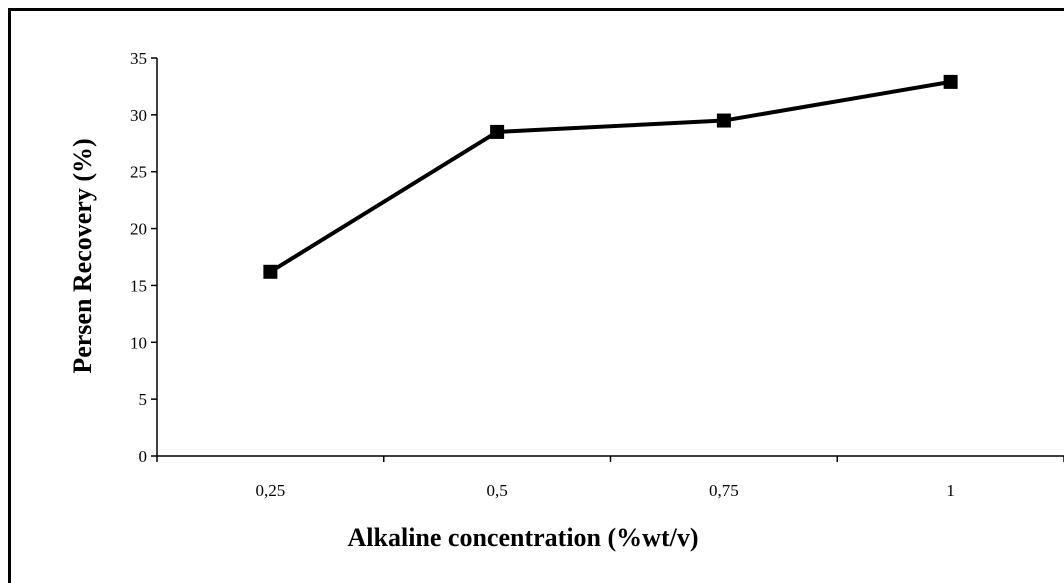  Describe the element at coordinates (497, 490) in the screenshot. I see `x-tick-label: 0,5` at that location.